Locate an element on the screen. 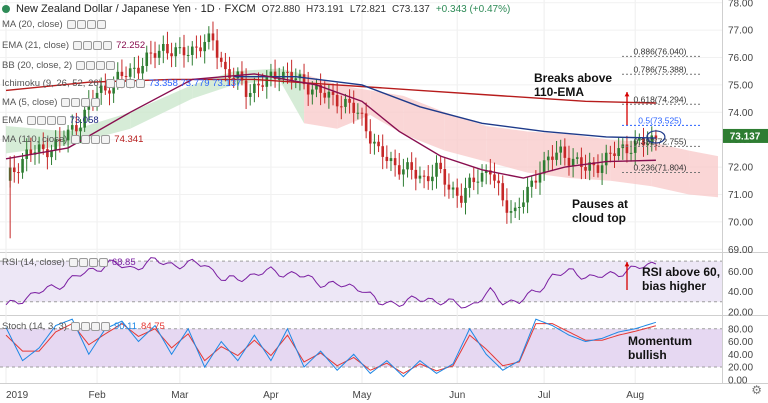 The height and width of the screenshot is (403, 768). legend-row: EMA (21, close) 72.252 is located at coordinates (73, 45).